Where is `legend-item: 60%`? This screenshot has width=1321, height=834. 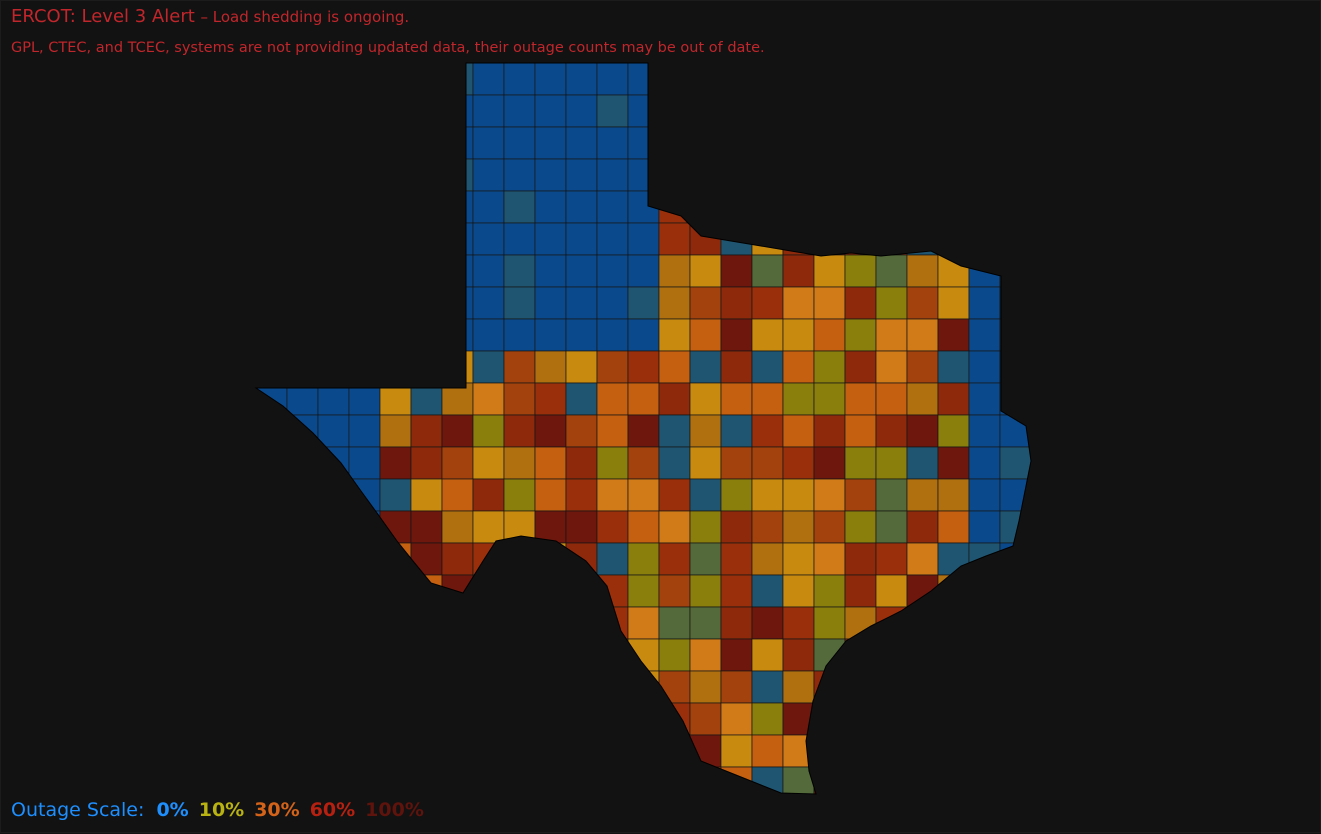
legend-item: 60% is located at coordinates (332, 810).